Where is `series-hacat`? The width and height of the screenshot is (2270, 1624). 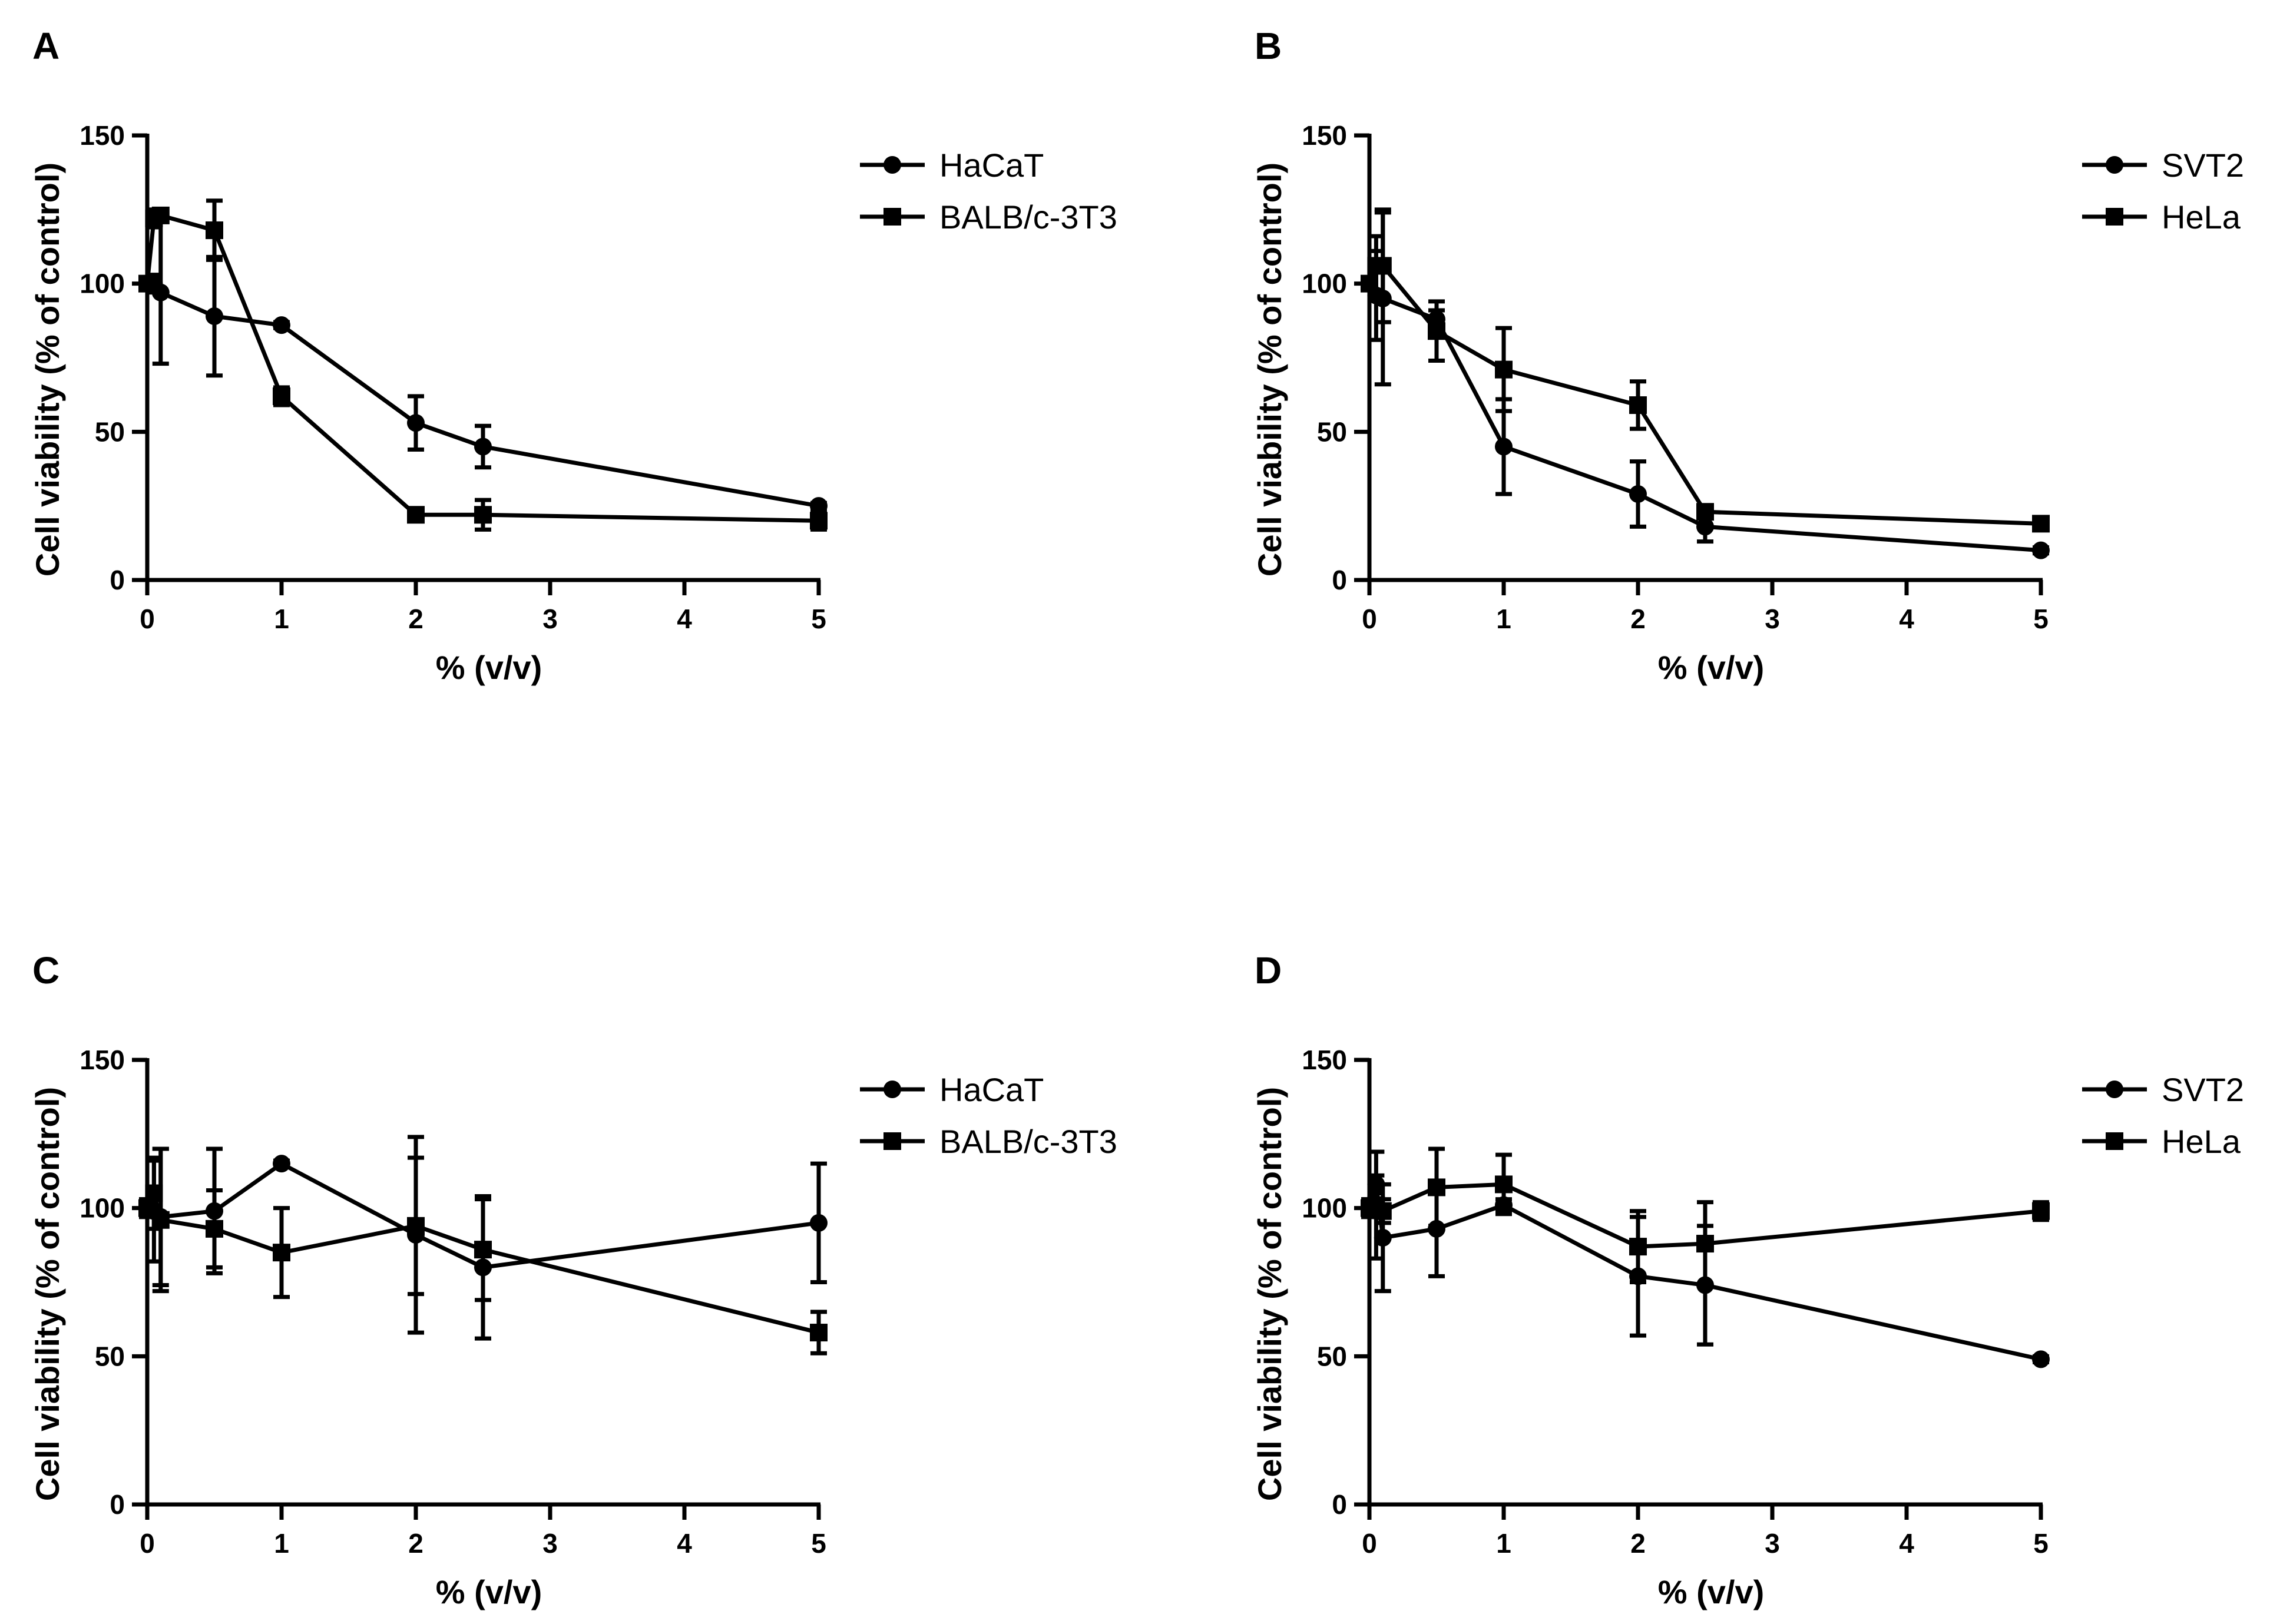
series-hacat is located at coordinates (483, 367).